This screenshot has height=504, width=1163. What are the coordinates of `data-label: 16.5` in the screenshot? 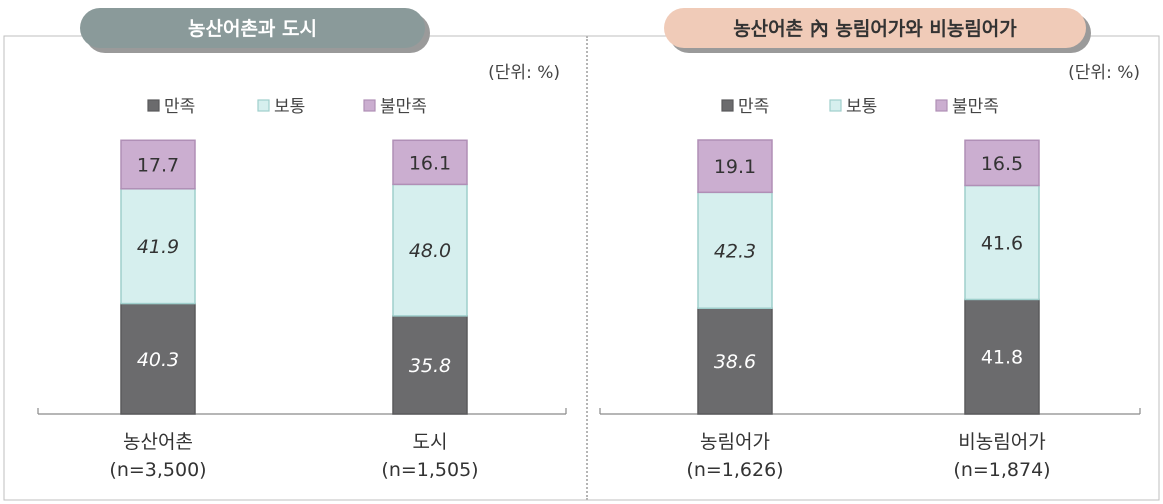 It's located at (1002, 164).